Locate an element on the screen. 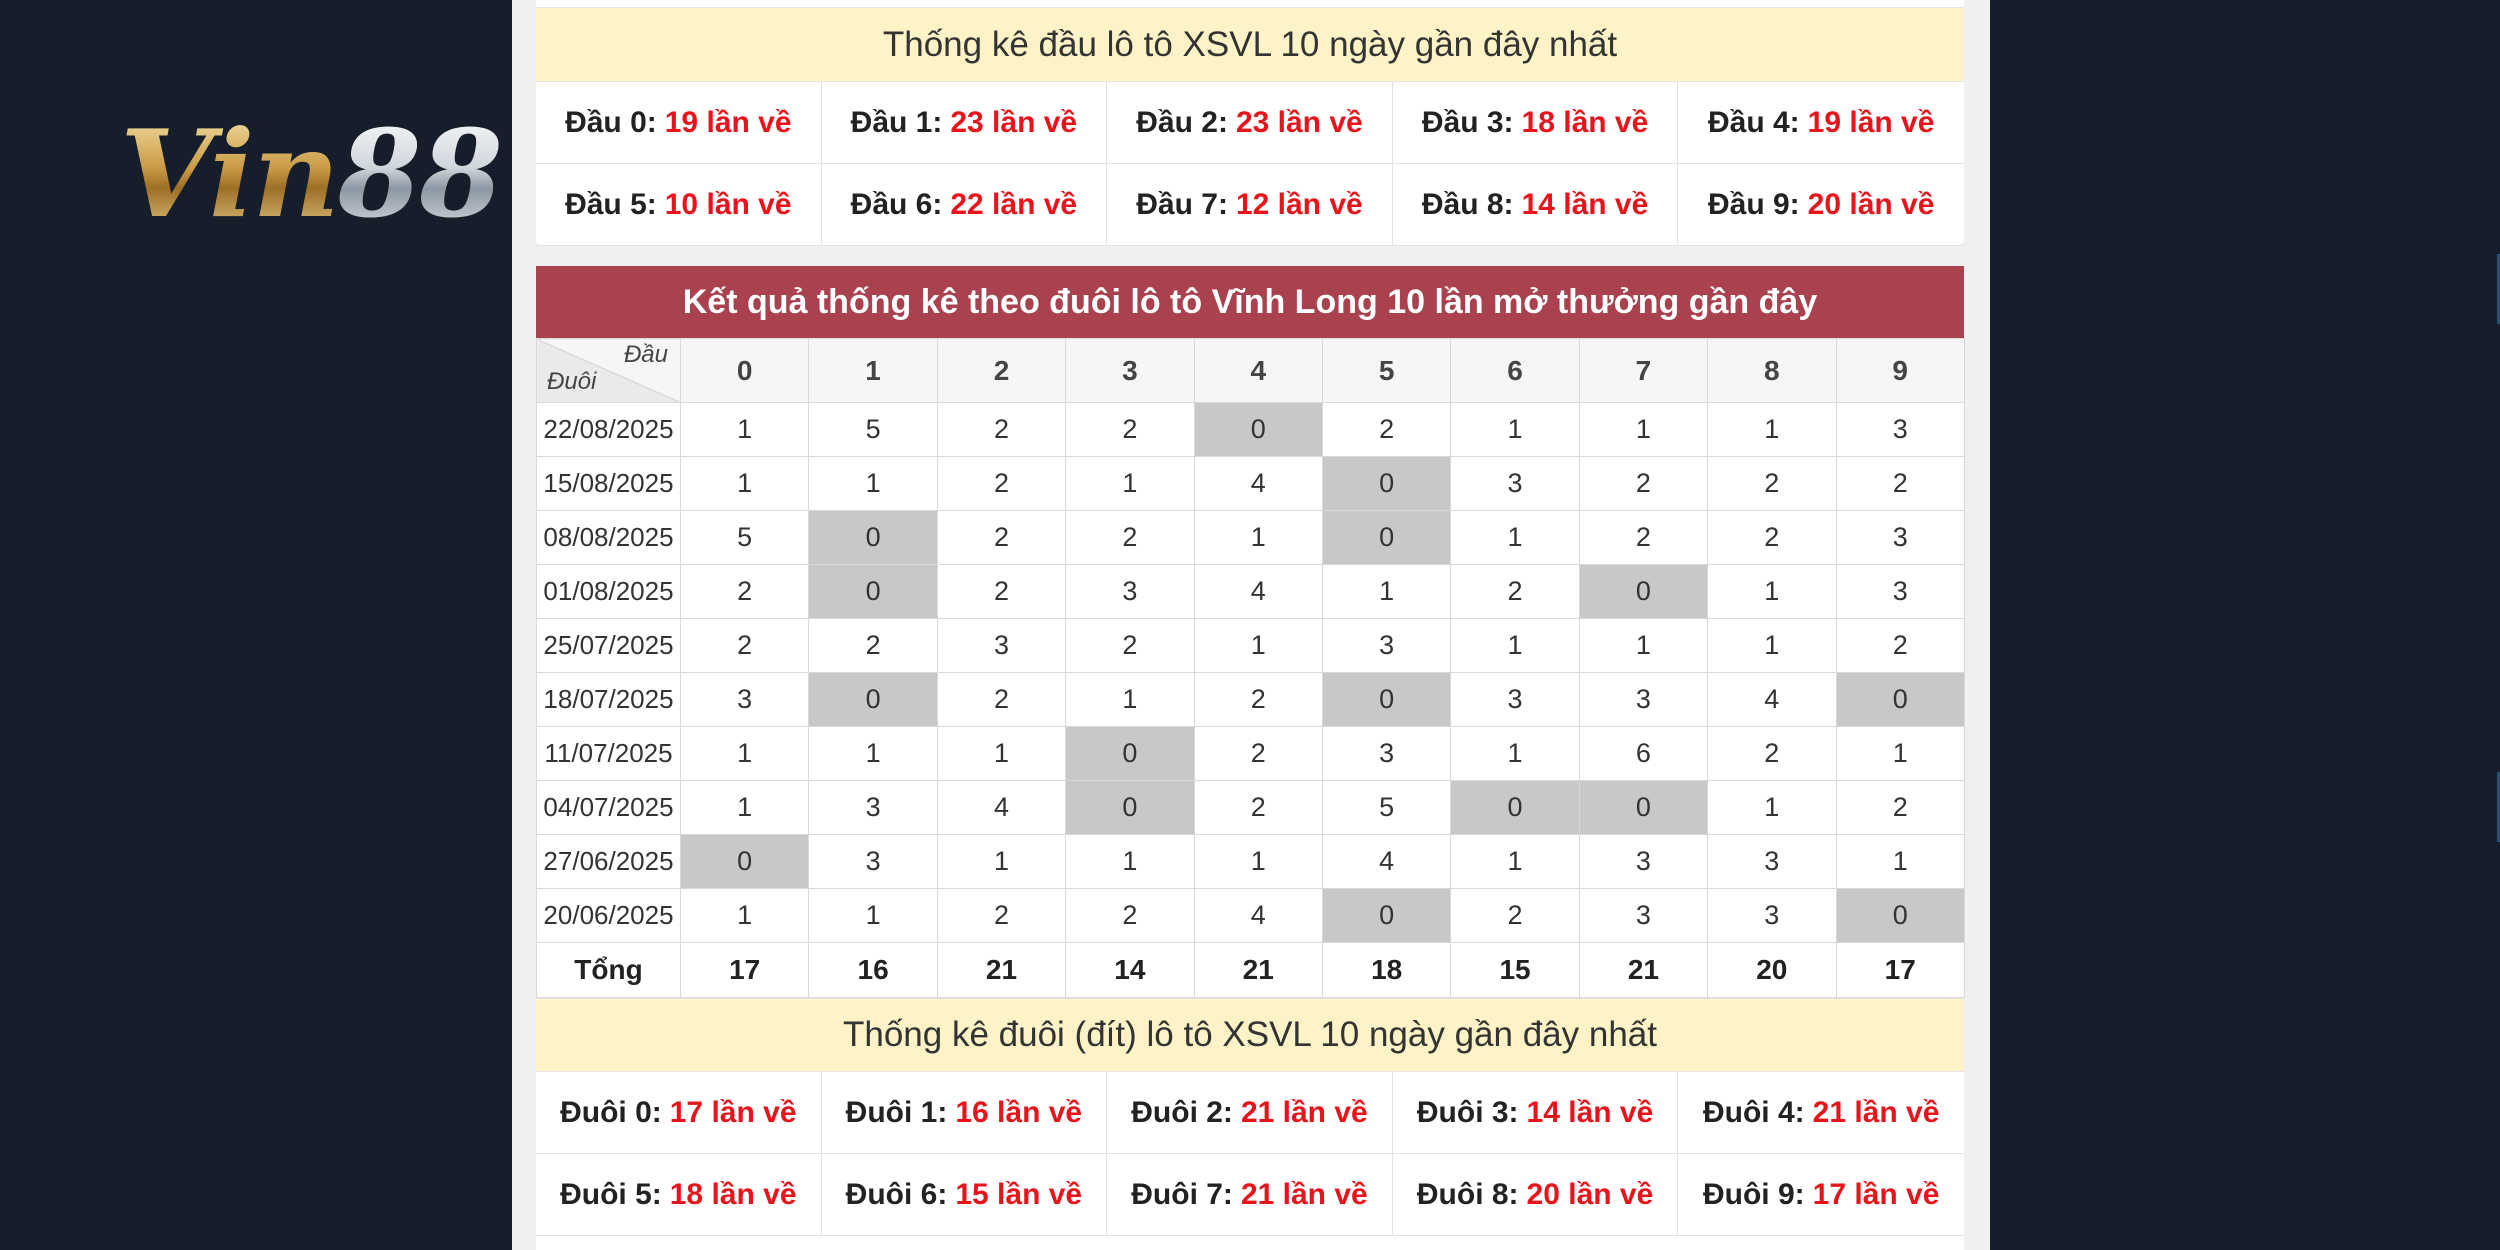 This screenshot has width=2500, height=1250. dau-item-3: Đầu 3: 18 lần về is located at coordinates (1535, 123).